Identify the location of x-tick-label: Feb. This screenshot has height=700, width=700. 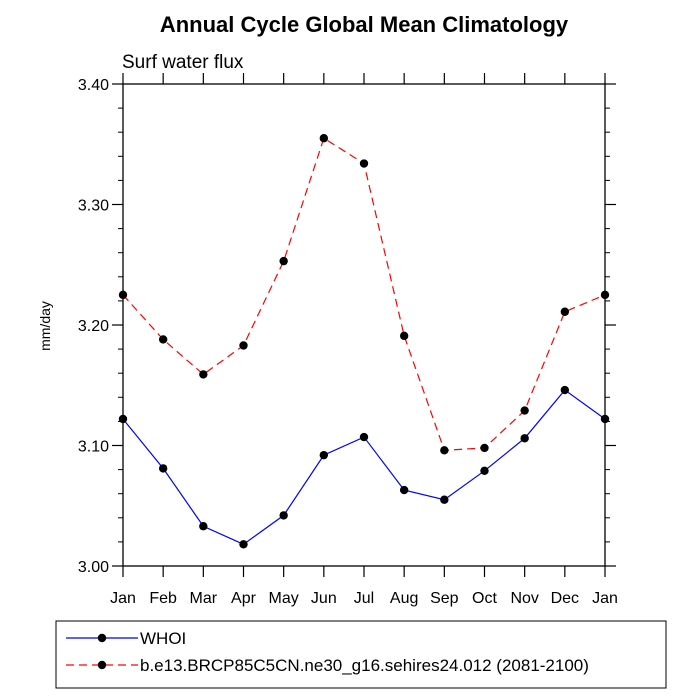
(163, 598).